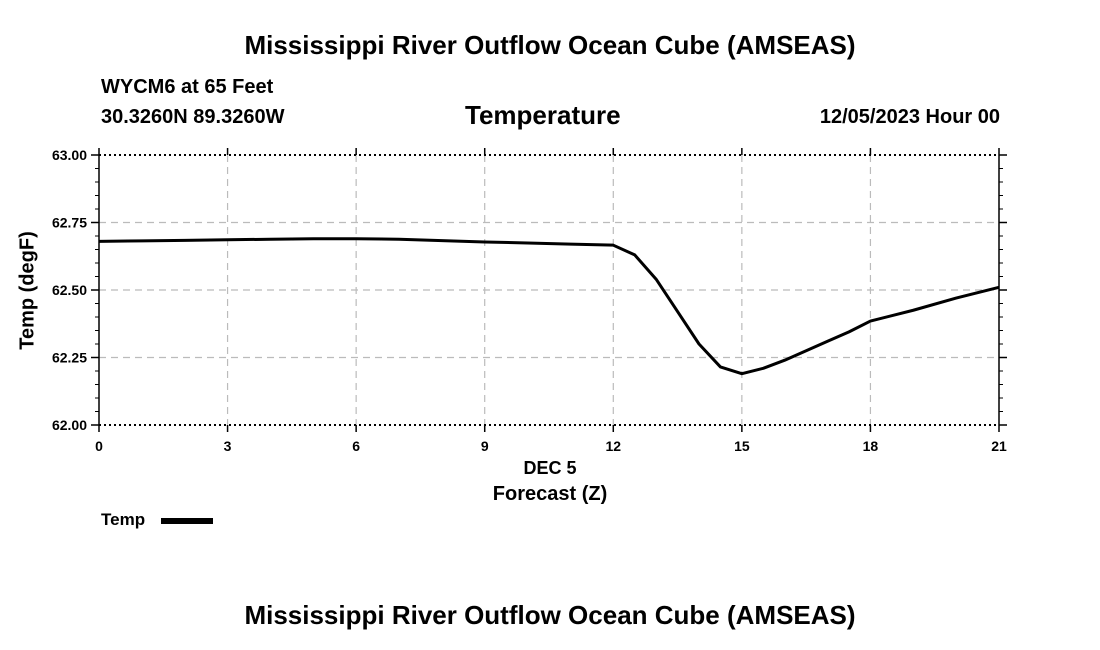 The image size is (1100, 650). What do you see at coordinates (999, 446) in the screenshot?
I see `x-tick-label: 21` at bounding box center [999, 446].